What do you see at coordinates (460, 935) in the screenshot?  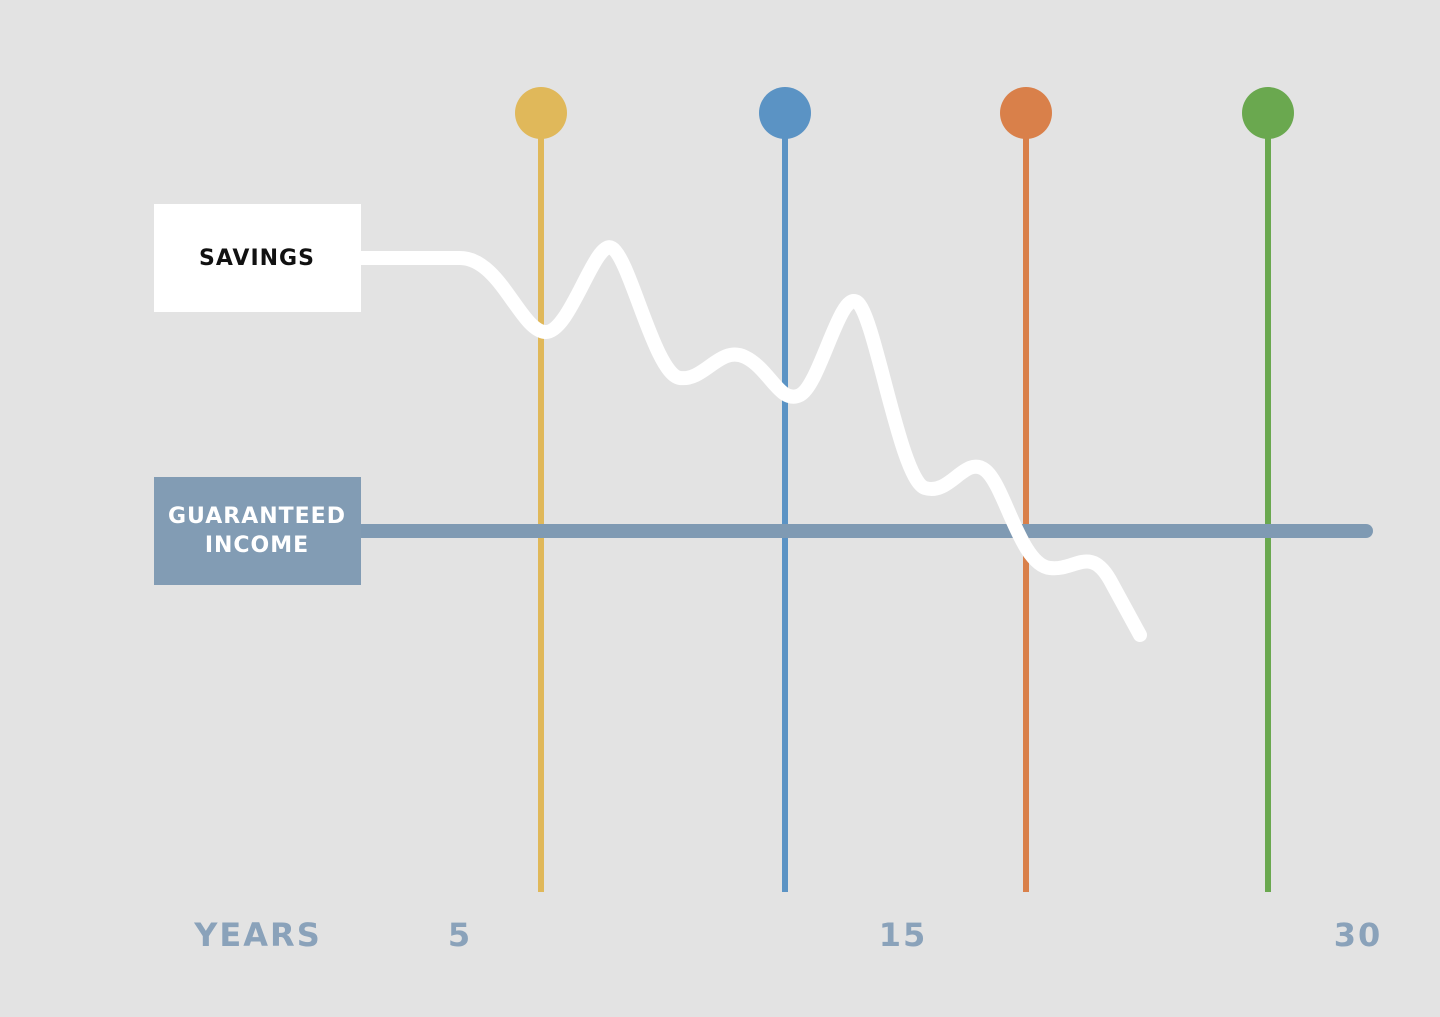 I see `axis-tick-label: 5` at bounding box center [460, 935].